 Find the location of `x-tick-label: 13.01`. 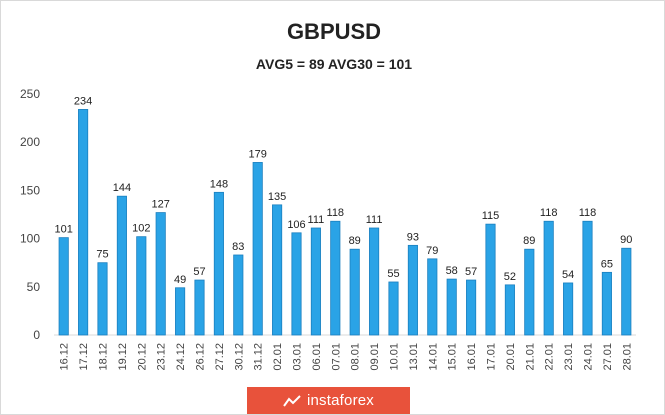

x-tick-label: 13.01 is located at coordinates (414, 357).